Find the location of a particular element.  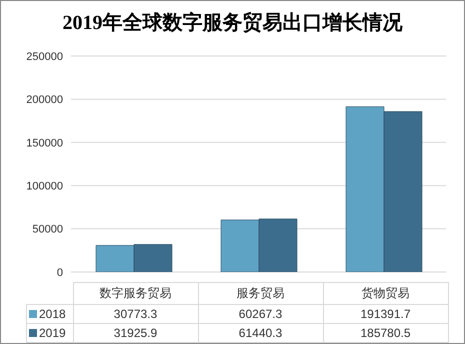

x-tick-label: 货物贸易 is located at coordinates (385, 293).